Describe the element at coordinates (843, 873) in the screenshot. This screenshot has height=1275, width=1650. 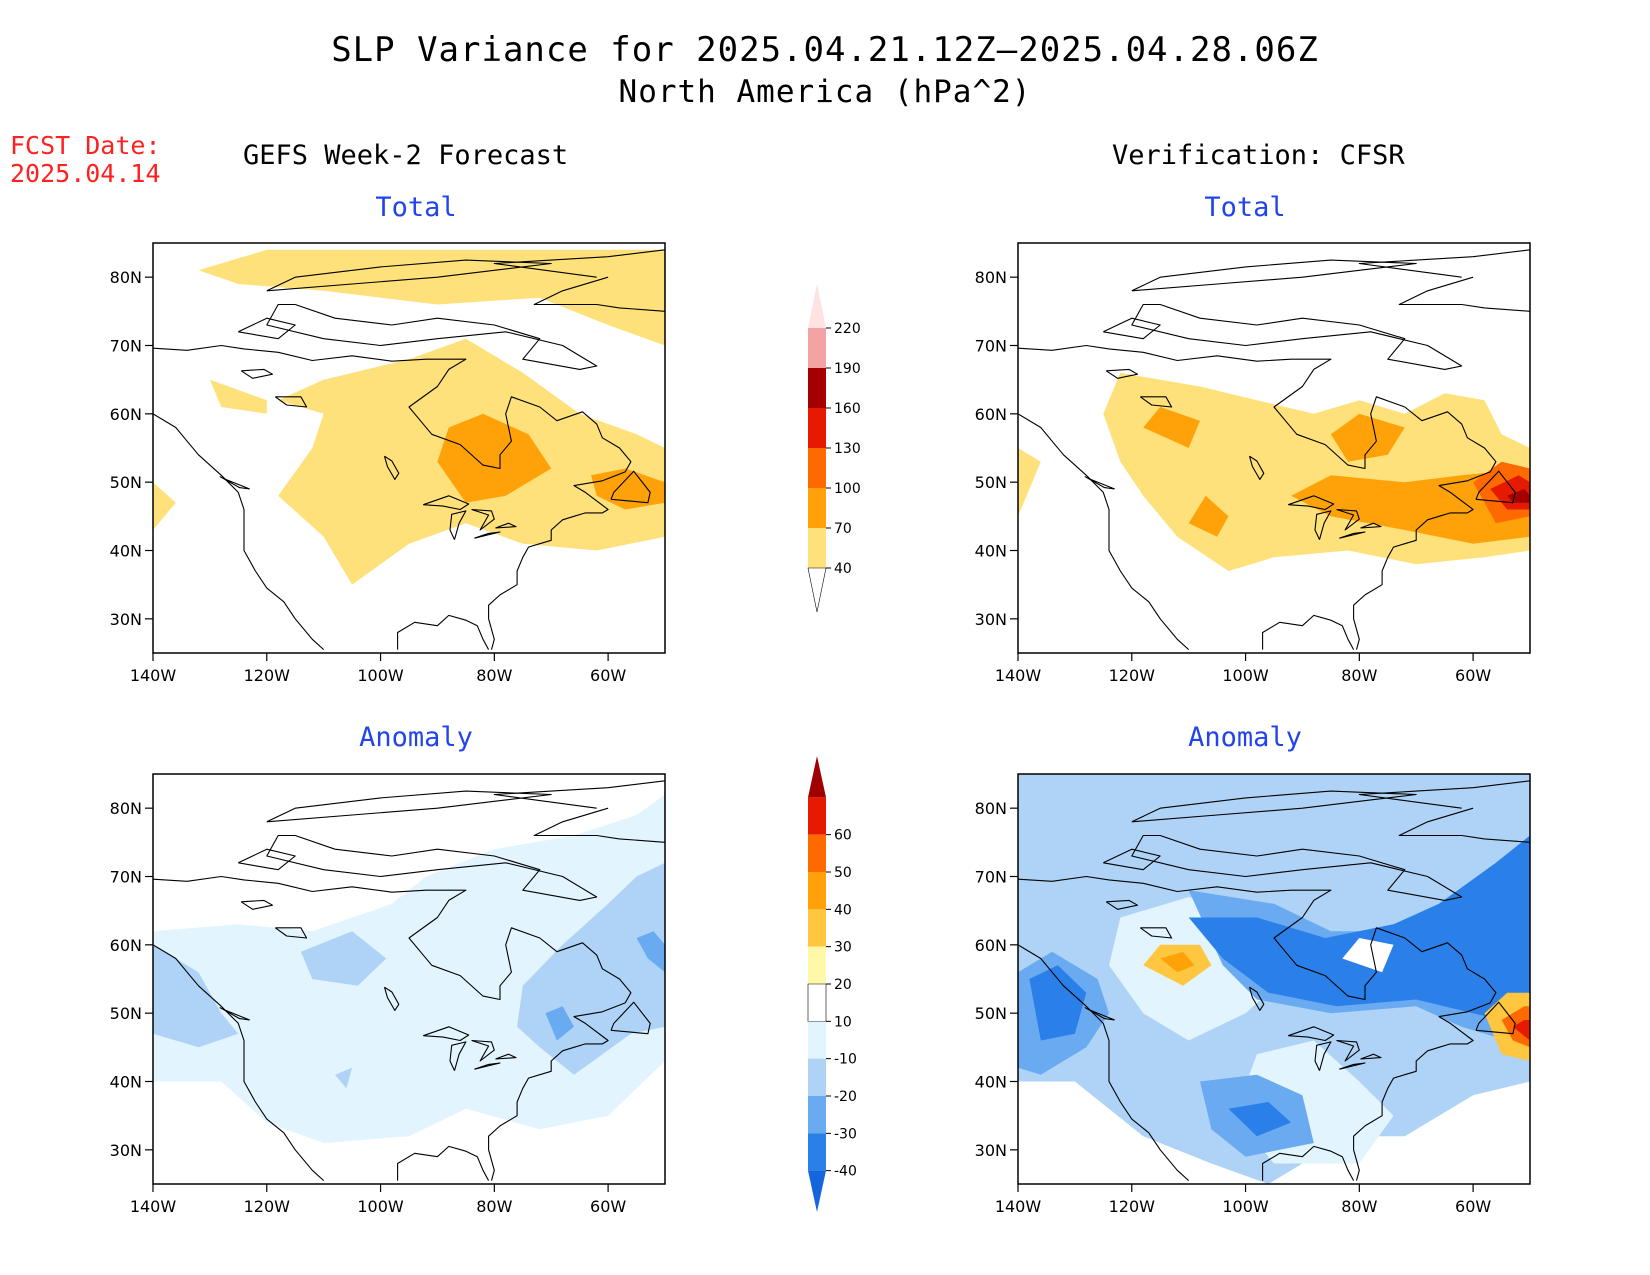
I see `colorbar-label: 50` at that location.